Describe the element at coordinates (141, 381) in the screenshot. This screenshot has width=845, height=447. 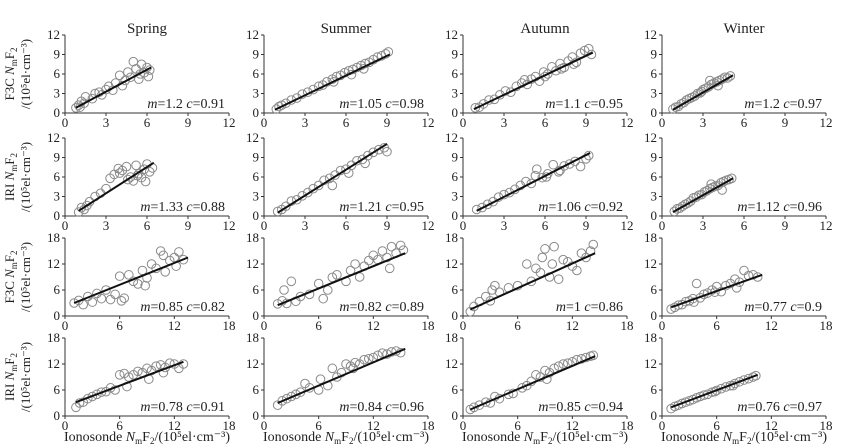
I see `panel-spring-row3: 00 6 6 12 12 18 18 m=0.78 c=0.91` at that location.